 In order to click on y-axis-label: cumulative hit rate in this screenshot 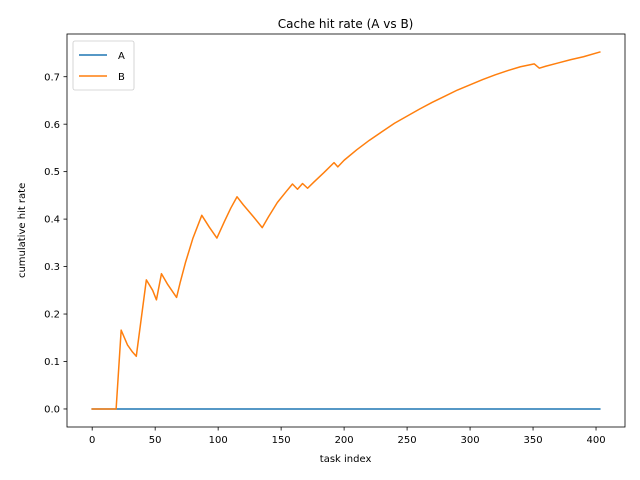, I will do `click(22, 230)`.